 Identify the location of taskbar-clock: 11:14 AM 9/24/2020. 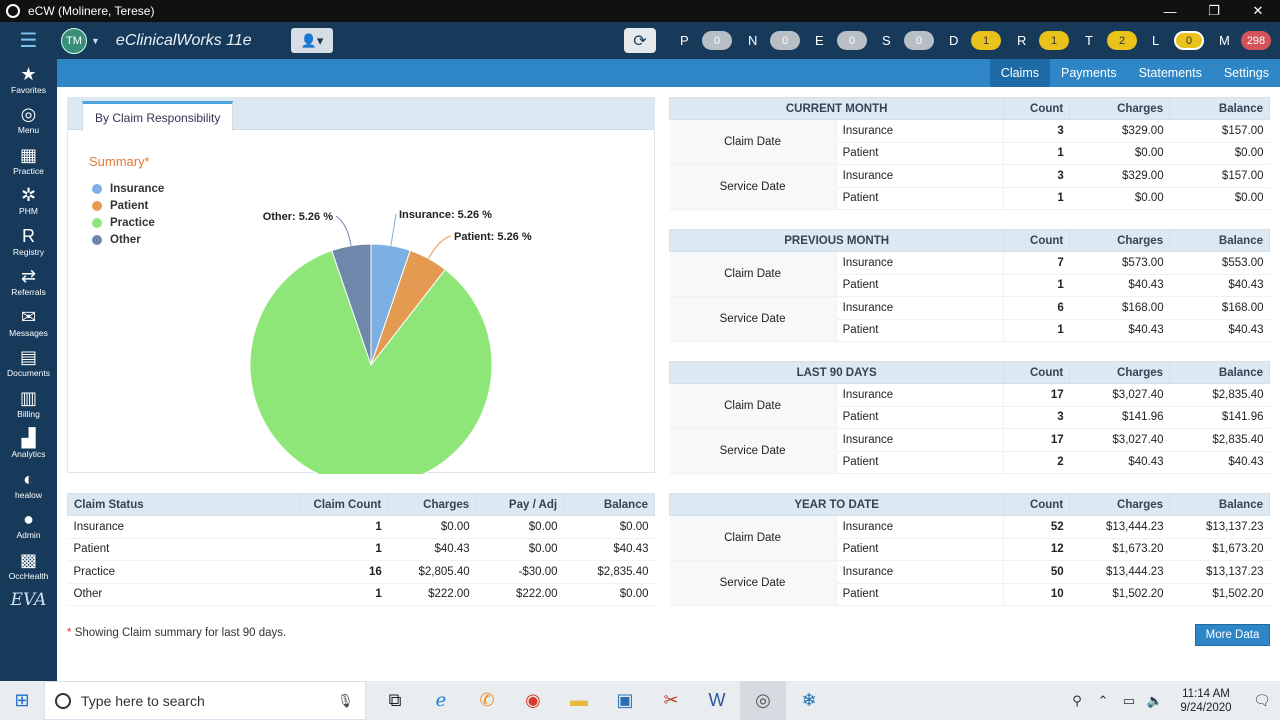
(1206, 701).